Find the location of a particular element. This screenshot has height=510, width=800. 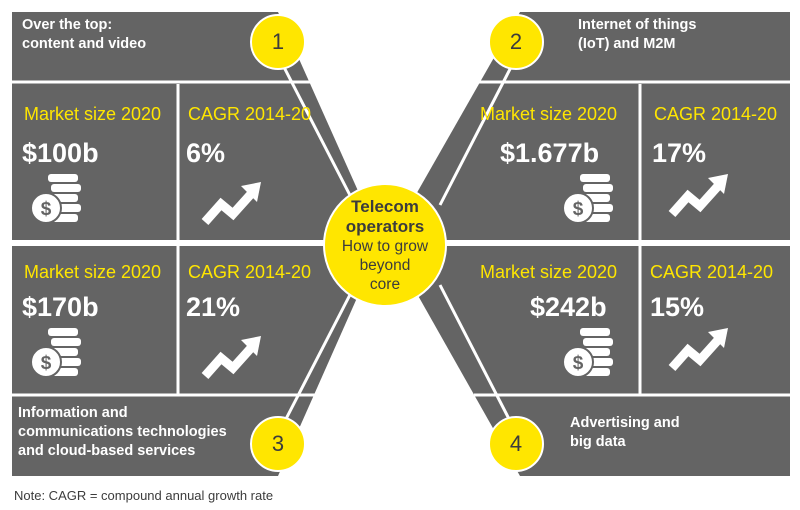

segment-4-cagr-label: CAGR 2014-20 is located at coordinates (712, 272).